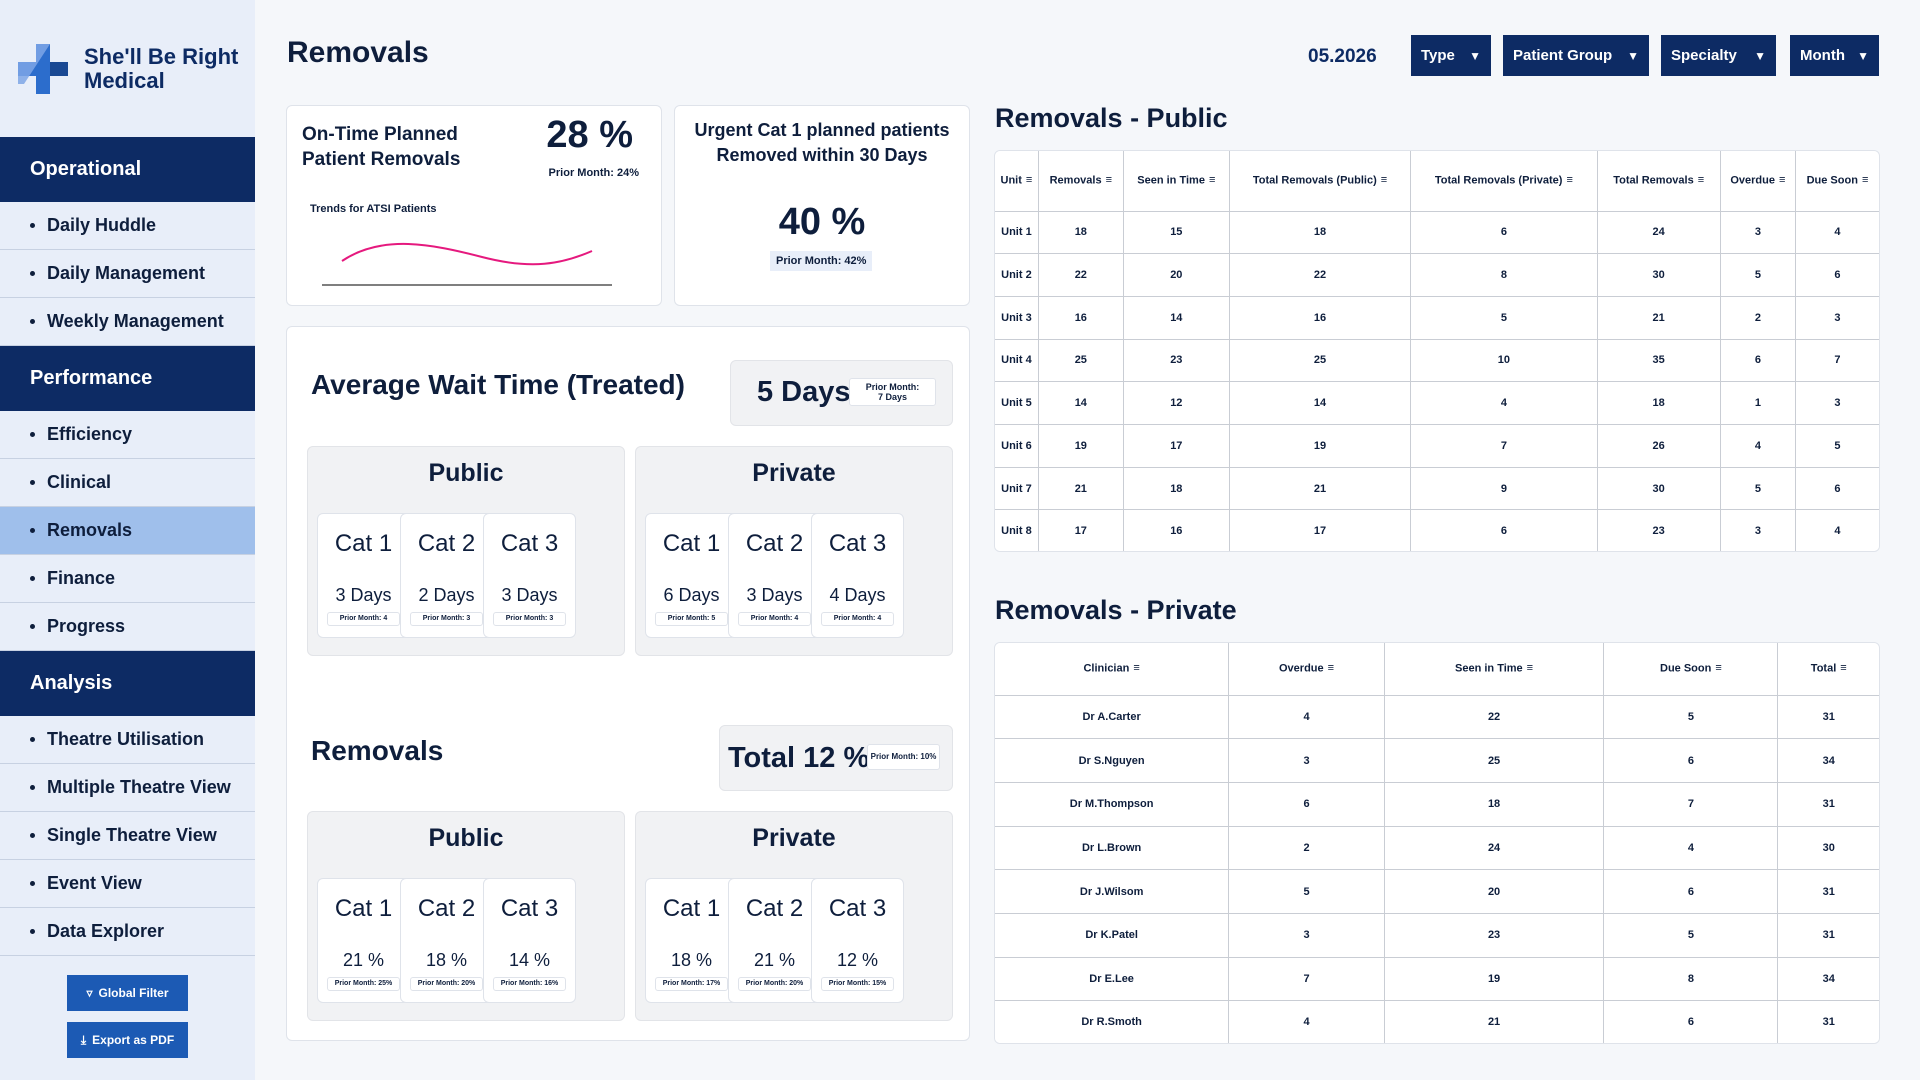  Describe the element at coordinates (1437, 360) in the screenshot. I see `table-row: Unit 4 25 23 25 10 35 6 7` at that location.